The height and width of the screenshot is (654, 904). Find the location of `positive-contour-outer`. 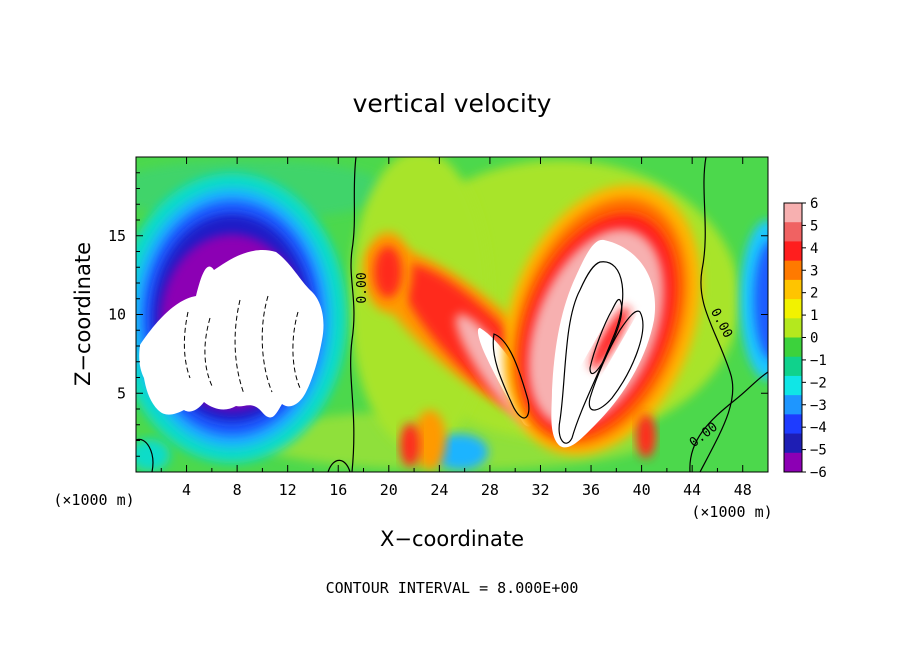

positive-contour-outer is located at coordinates (591, 352).